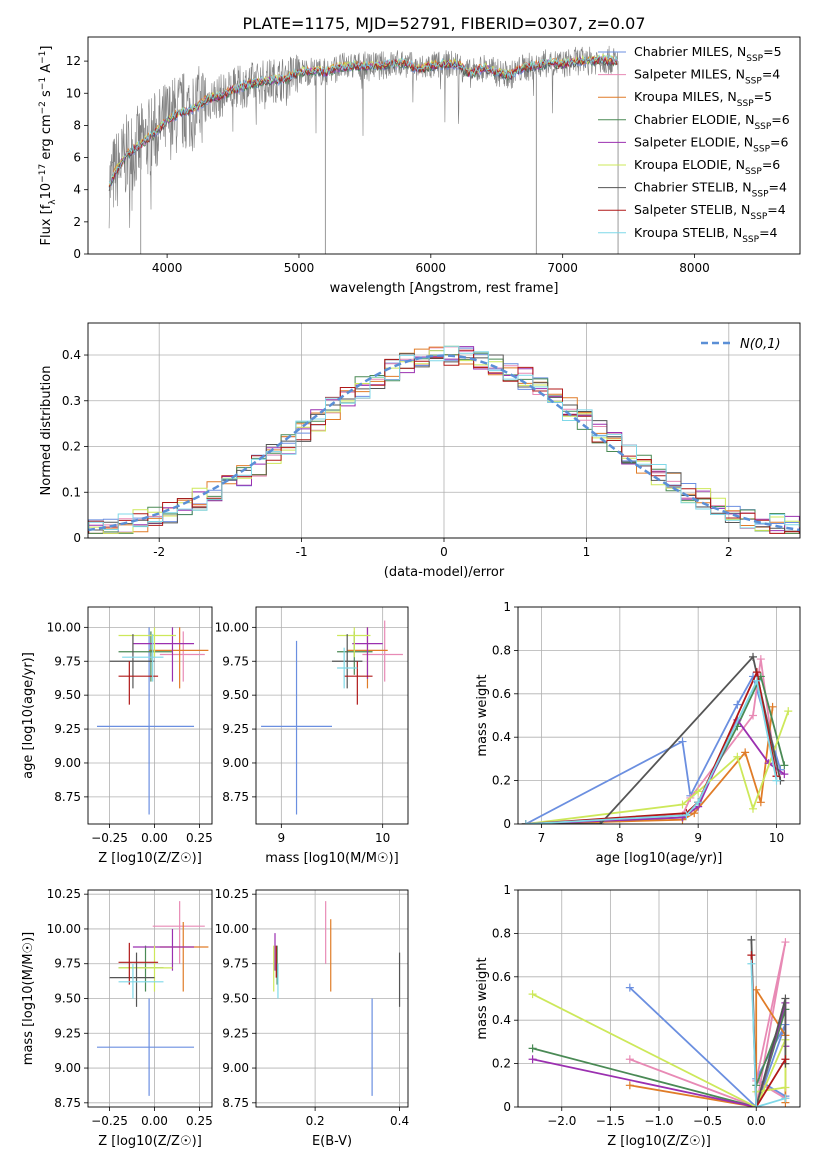 The width and height of the screenshot is (819, 1170). Describe the element at coordinates (147, 642) in the screenshot. I see `errorbar-kroupa-elodie` at that location.